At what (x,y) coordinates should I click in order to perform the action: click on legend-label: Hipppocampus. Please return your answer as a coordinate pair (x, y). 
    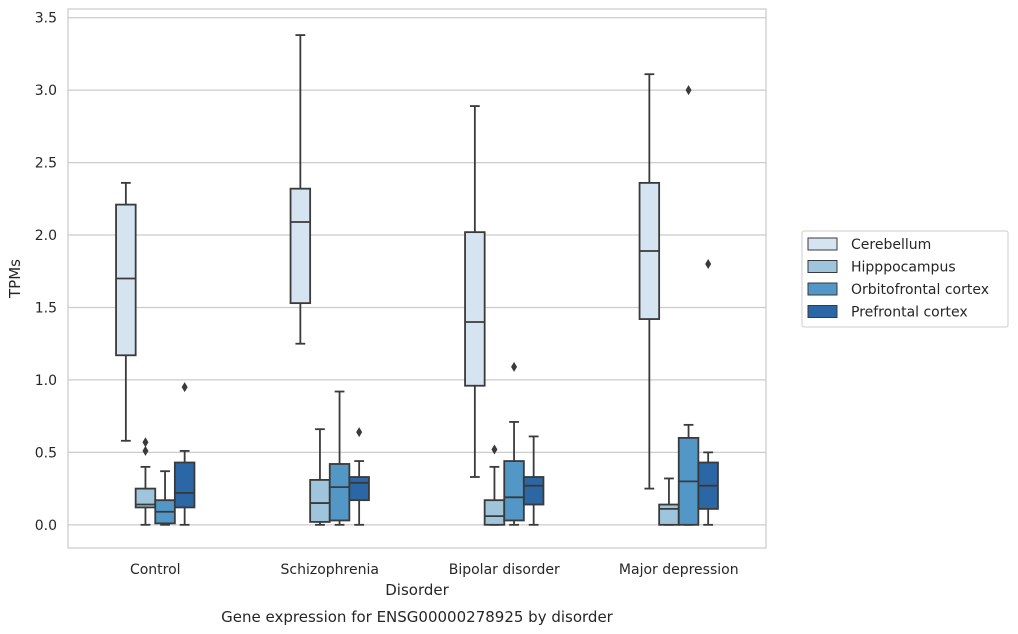
    Looking at the image, I should click on (903, 268).